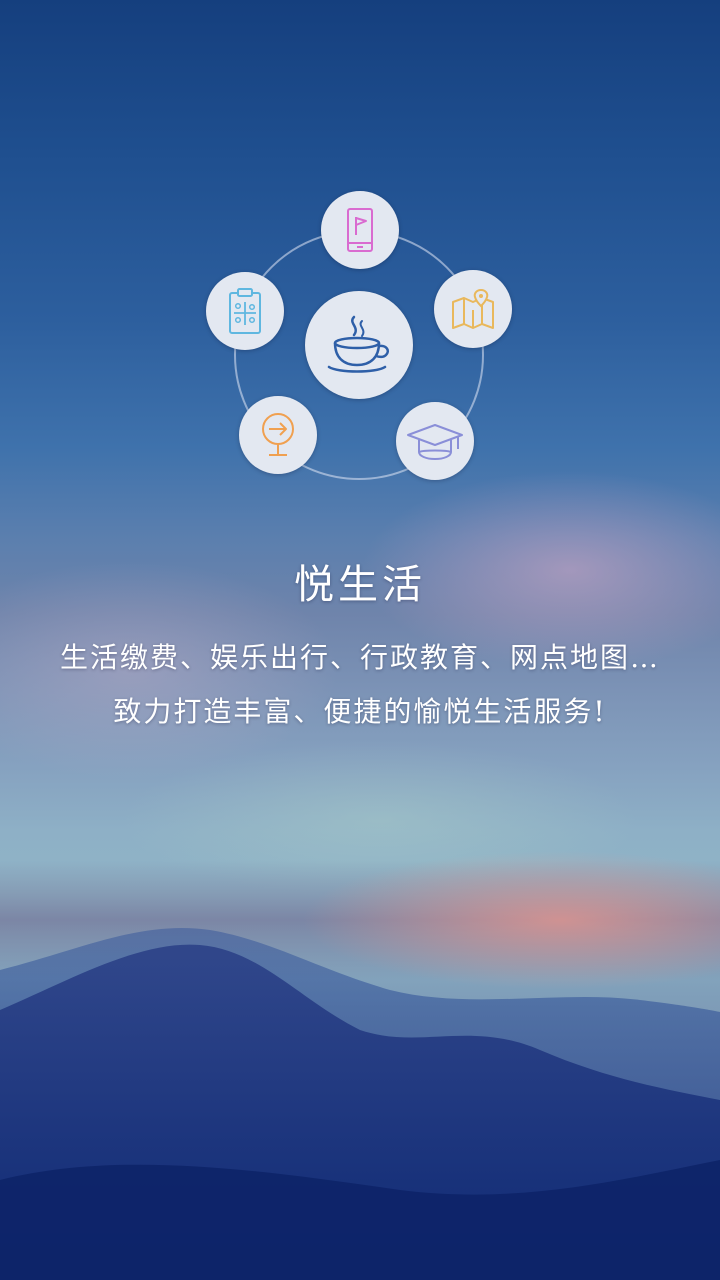  I want to click on map-service-button, so click(473, 309).